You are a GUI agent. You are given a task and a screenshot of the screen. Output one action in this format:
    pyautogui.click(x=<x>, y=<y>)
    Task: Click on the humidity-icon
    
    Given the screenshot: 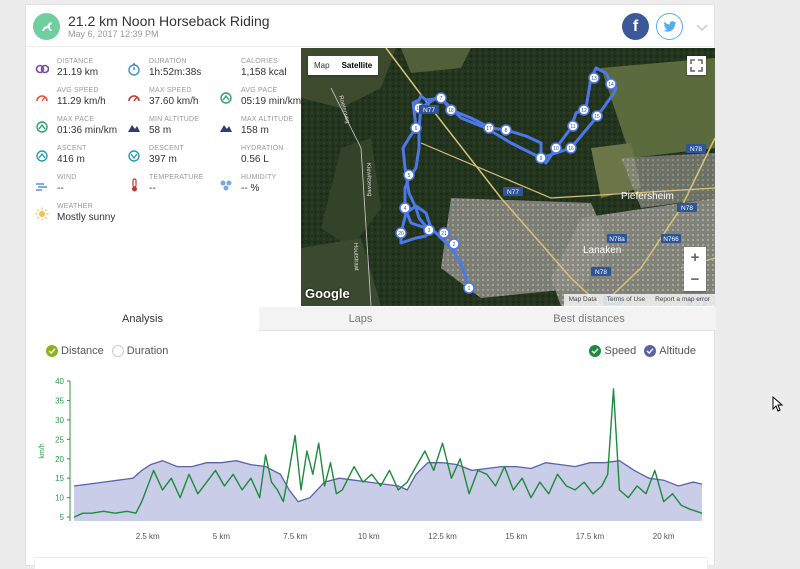 What is the action you would take?
    pyautogui.click(x=226, y=185)
    